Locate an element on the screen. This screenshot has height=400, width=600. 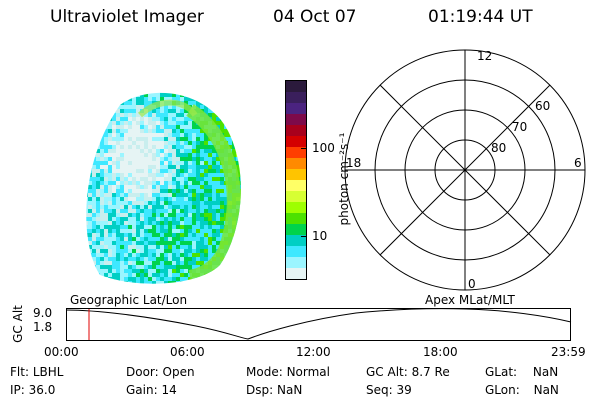
instrument-title: Ultraviolet Imager is located at coordinates (127, 17).